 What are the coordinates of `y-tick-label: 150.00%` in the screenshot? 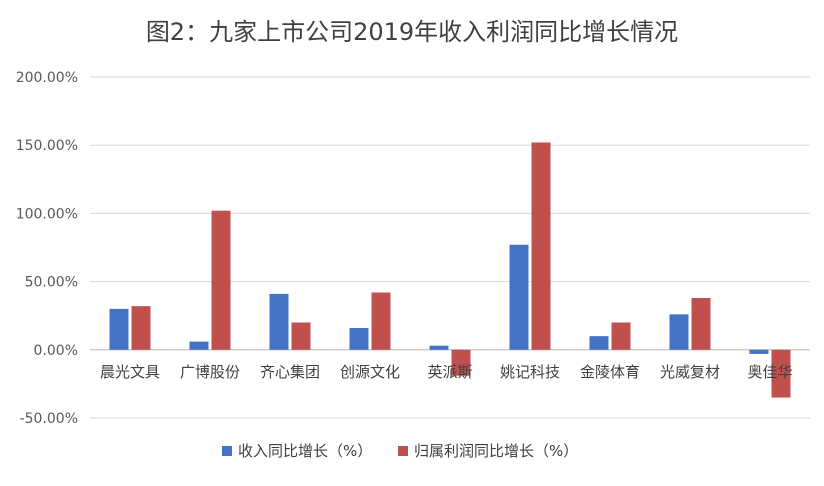 It's located at (47, 146).